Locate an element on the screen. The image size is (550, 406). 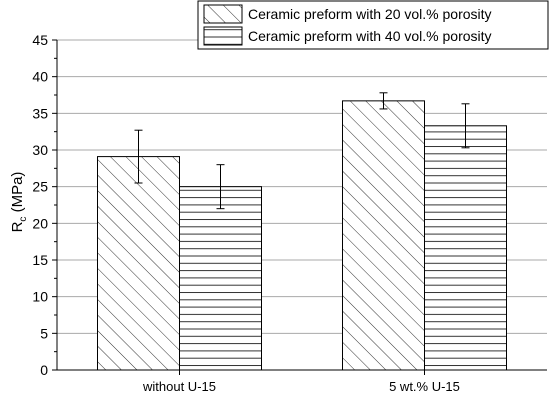
y-tick-label: 0 is located at coordinates (44, 370).